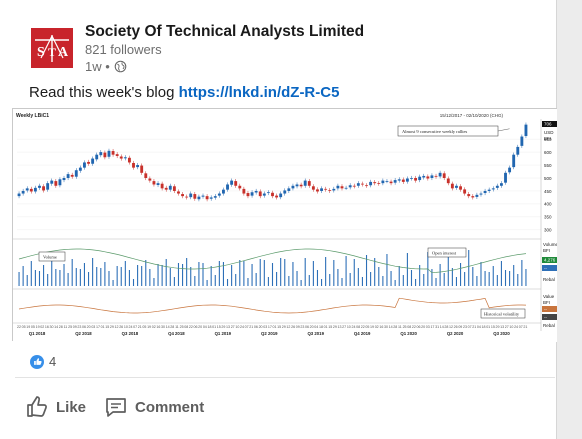 The height and width of the screenshot is (439, 582). I want to click on x-tick-label: 07, so click(247, 327).